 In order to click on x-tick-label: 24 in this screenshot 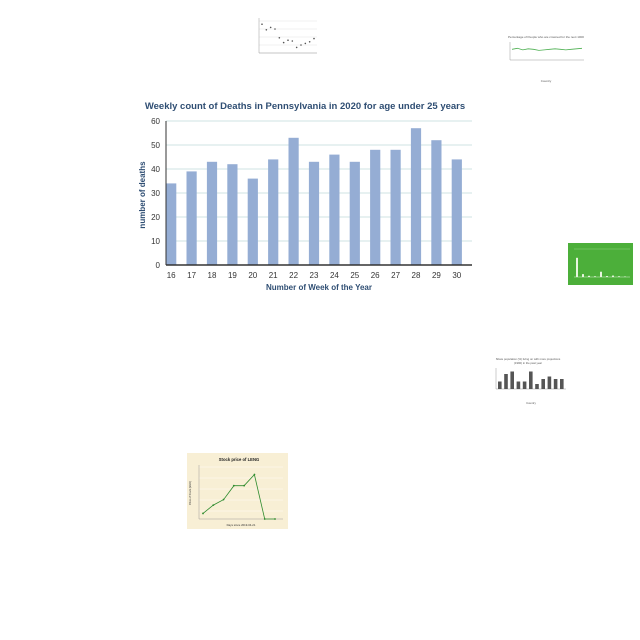, I will do `click(334, 275)`.